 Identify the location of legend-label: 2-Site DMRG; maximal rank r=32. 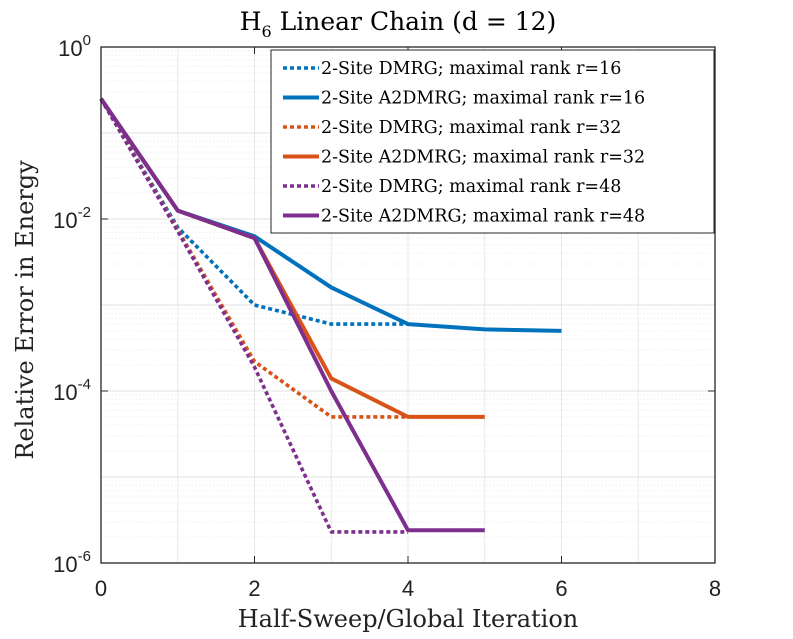
(471, 128).